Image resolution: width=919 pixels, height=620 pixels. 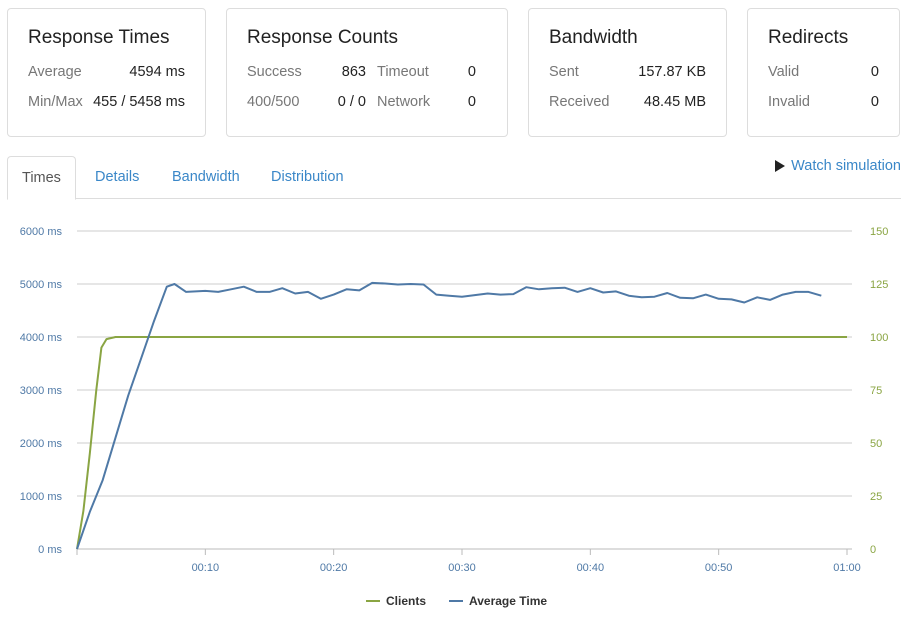 I want to click on timeout-value: 0, so click(x=471, y=72).